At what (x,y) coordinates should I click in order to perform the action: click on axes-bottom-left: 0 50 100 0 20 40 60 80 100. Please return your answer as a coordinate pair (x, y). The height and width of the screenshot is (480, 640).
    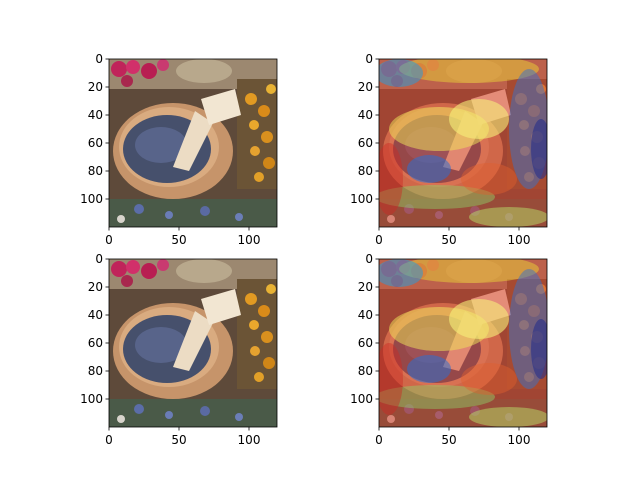
    Looking at the image, I should click on (179, 349).